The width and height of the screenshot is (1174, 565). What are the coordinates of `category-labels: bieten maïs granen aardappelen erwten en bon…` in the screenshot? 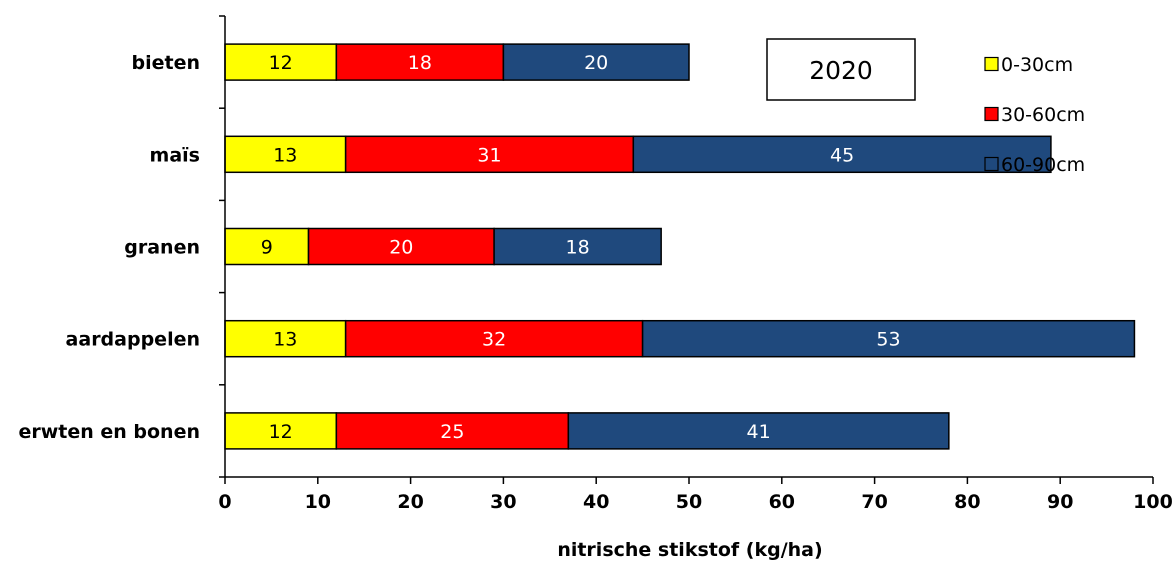 It's located at (109, 247).